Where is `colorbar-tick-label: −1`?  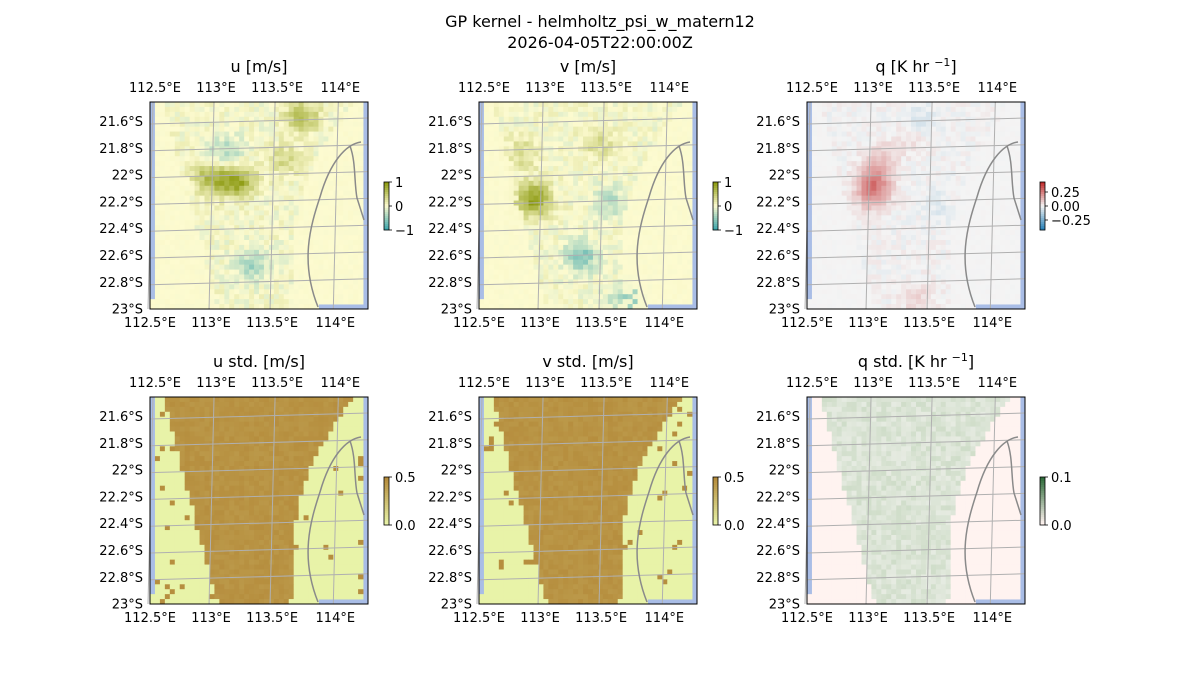 colorbar-tick-label: −1 is located at coordinates (733, 231).